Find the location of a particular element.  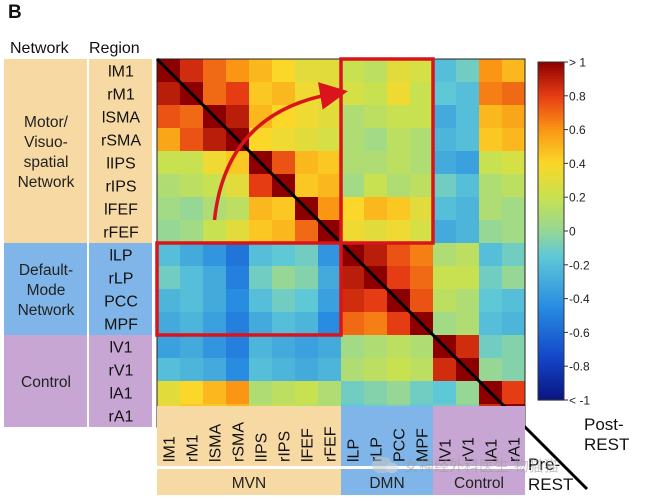

heatmap-cell-lSMA-rV1 is located at coordinates (468, 117).